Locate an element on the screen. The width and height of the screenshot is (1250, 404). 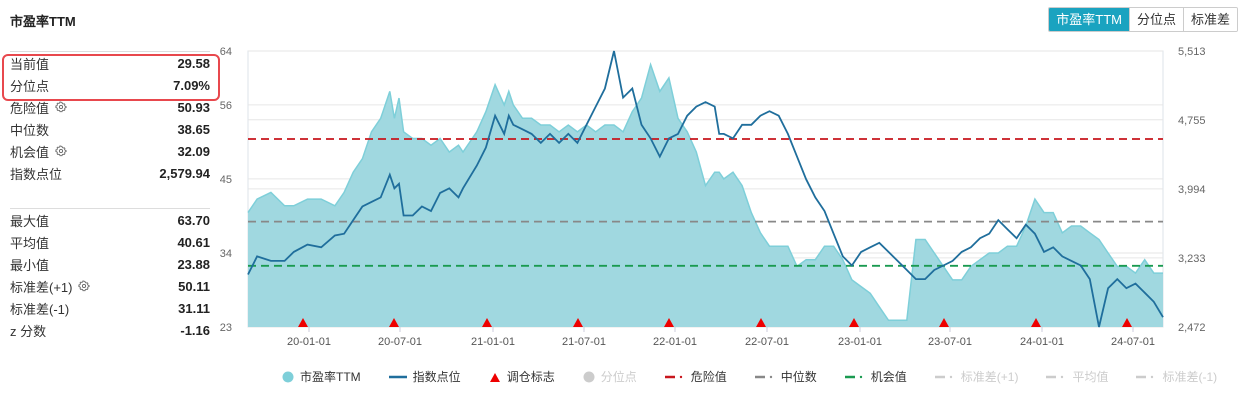
stat-label-text: 分位点 is located at coordinates (30, 86).